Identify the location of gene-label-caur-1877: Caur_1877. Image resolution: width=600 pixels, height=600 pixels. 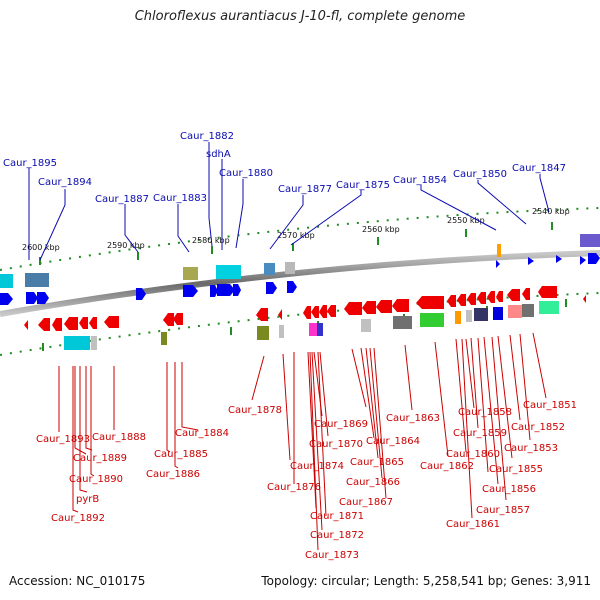
(305, 189).